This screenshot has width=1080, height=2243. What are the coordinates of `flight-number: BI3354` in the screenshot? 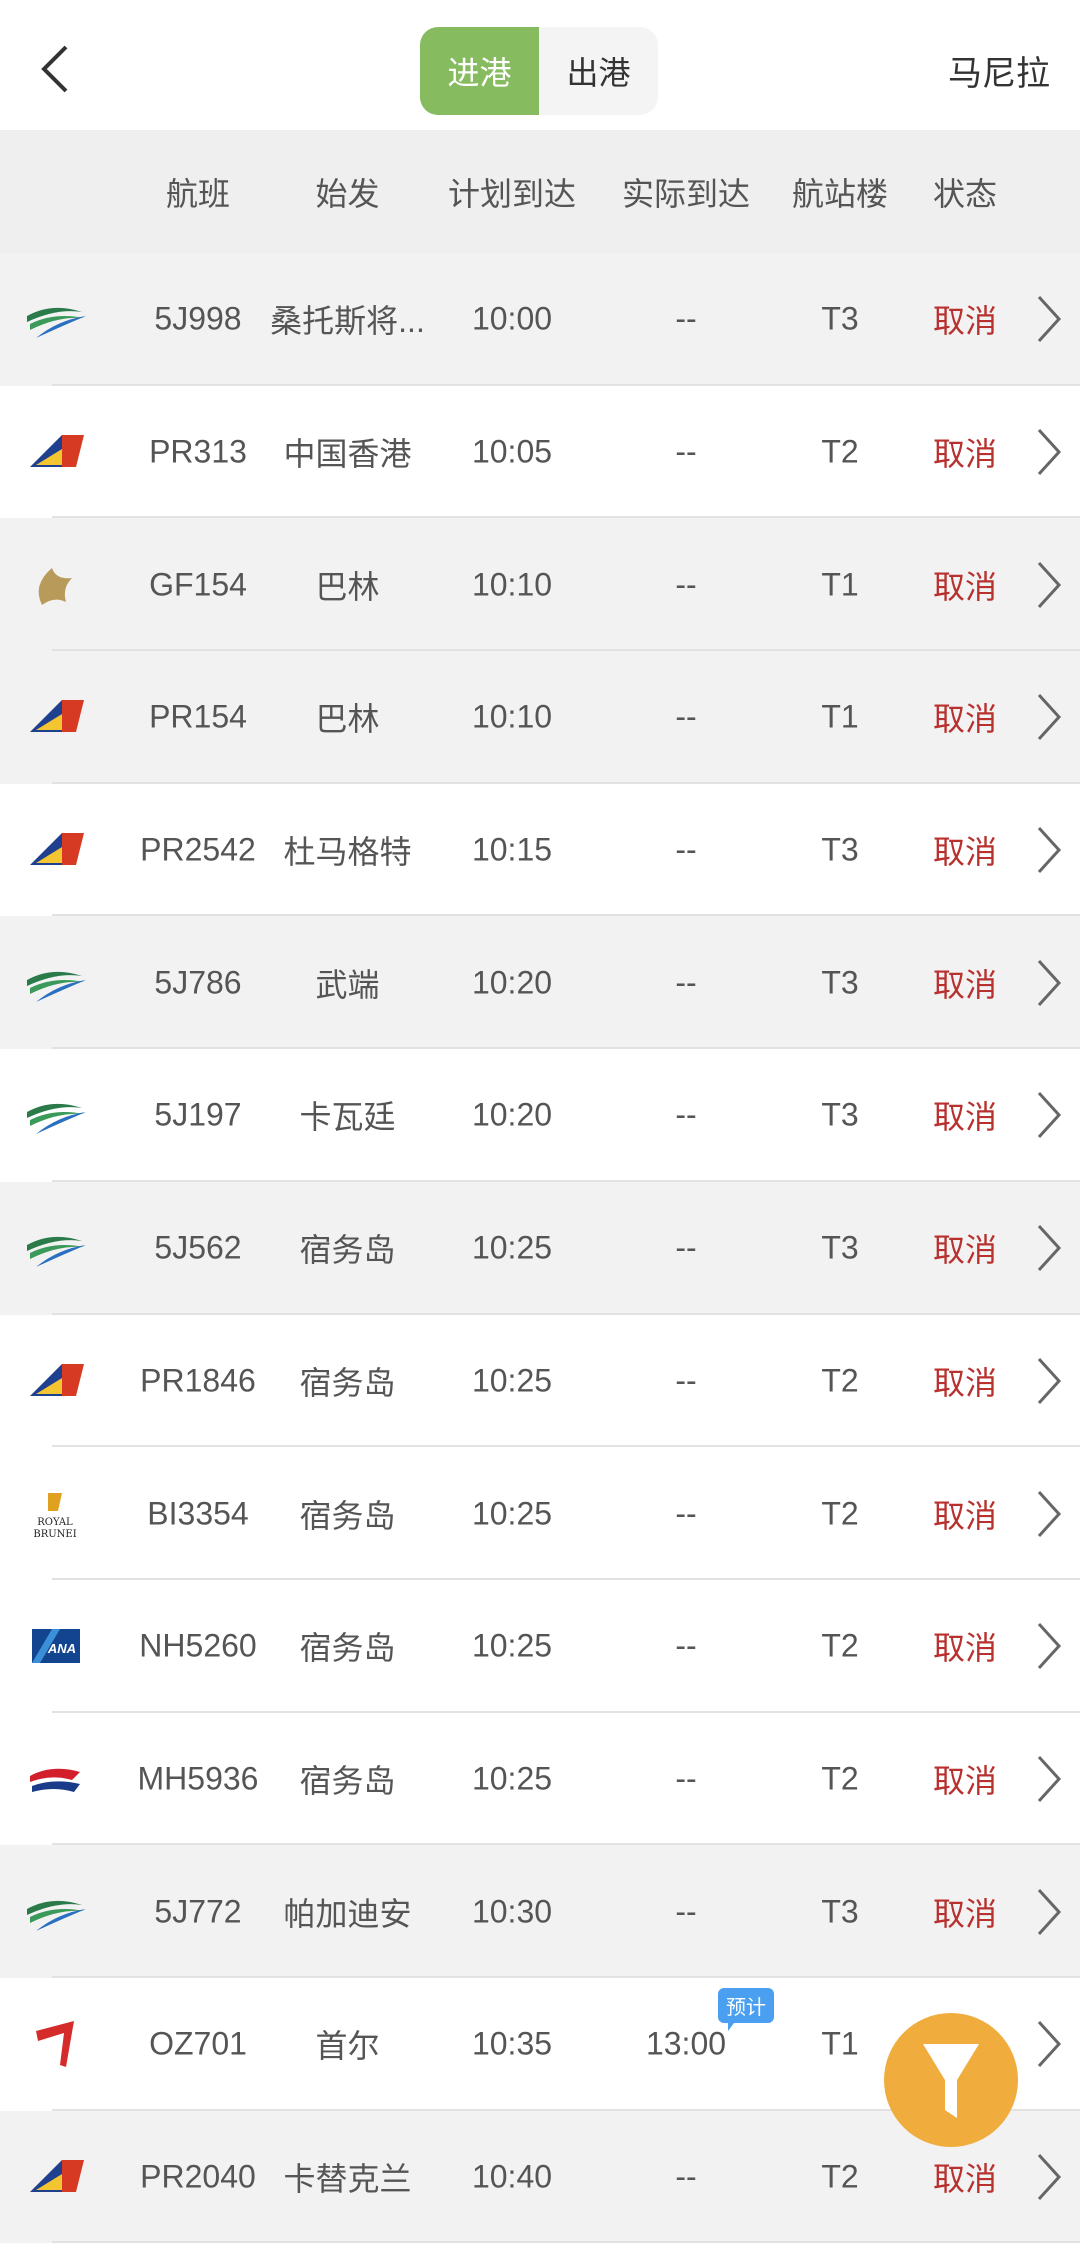 It's located at (198, 1513).